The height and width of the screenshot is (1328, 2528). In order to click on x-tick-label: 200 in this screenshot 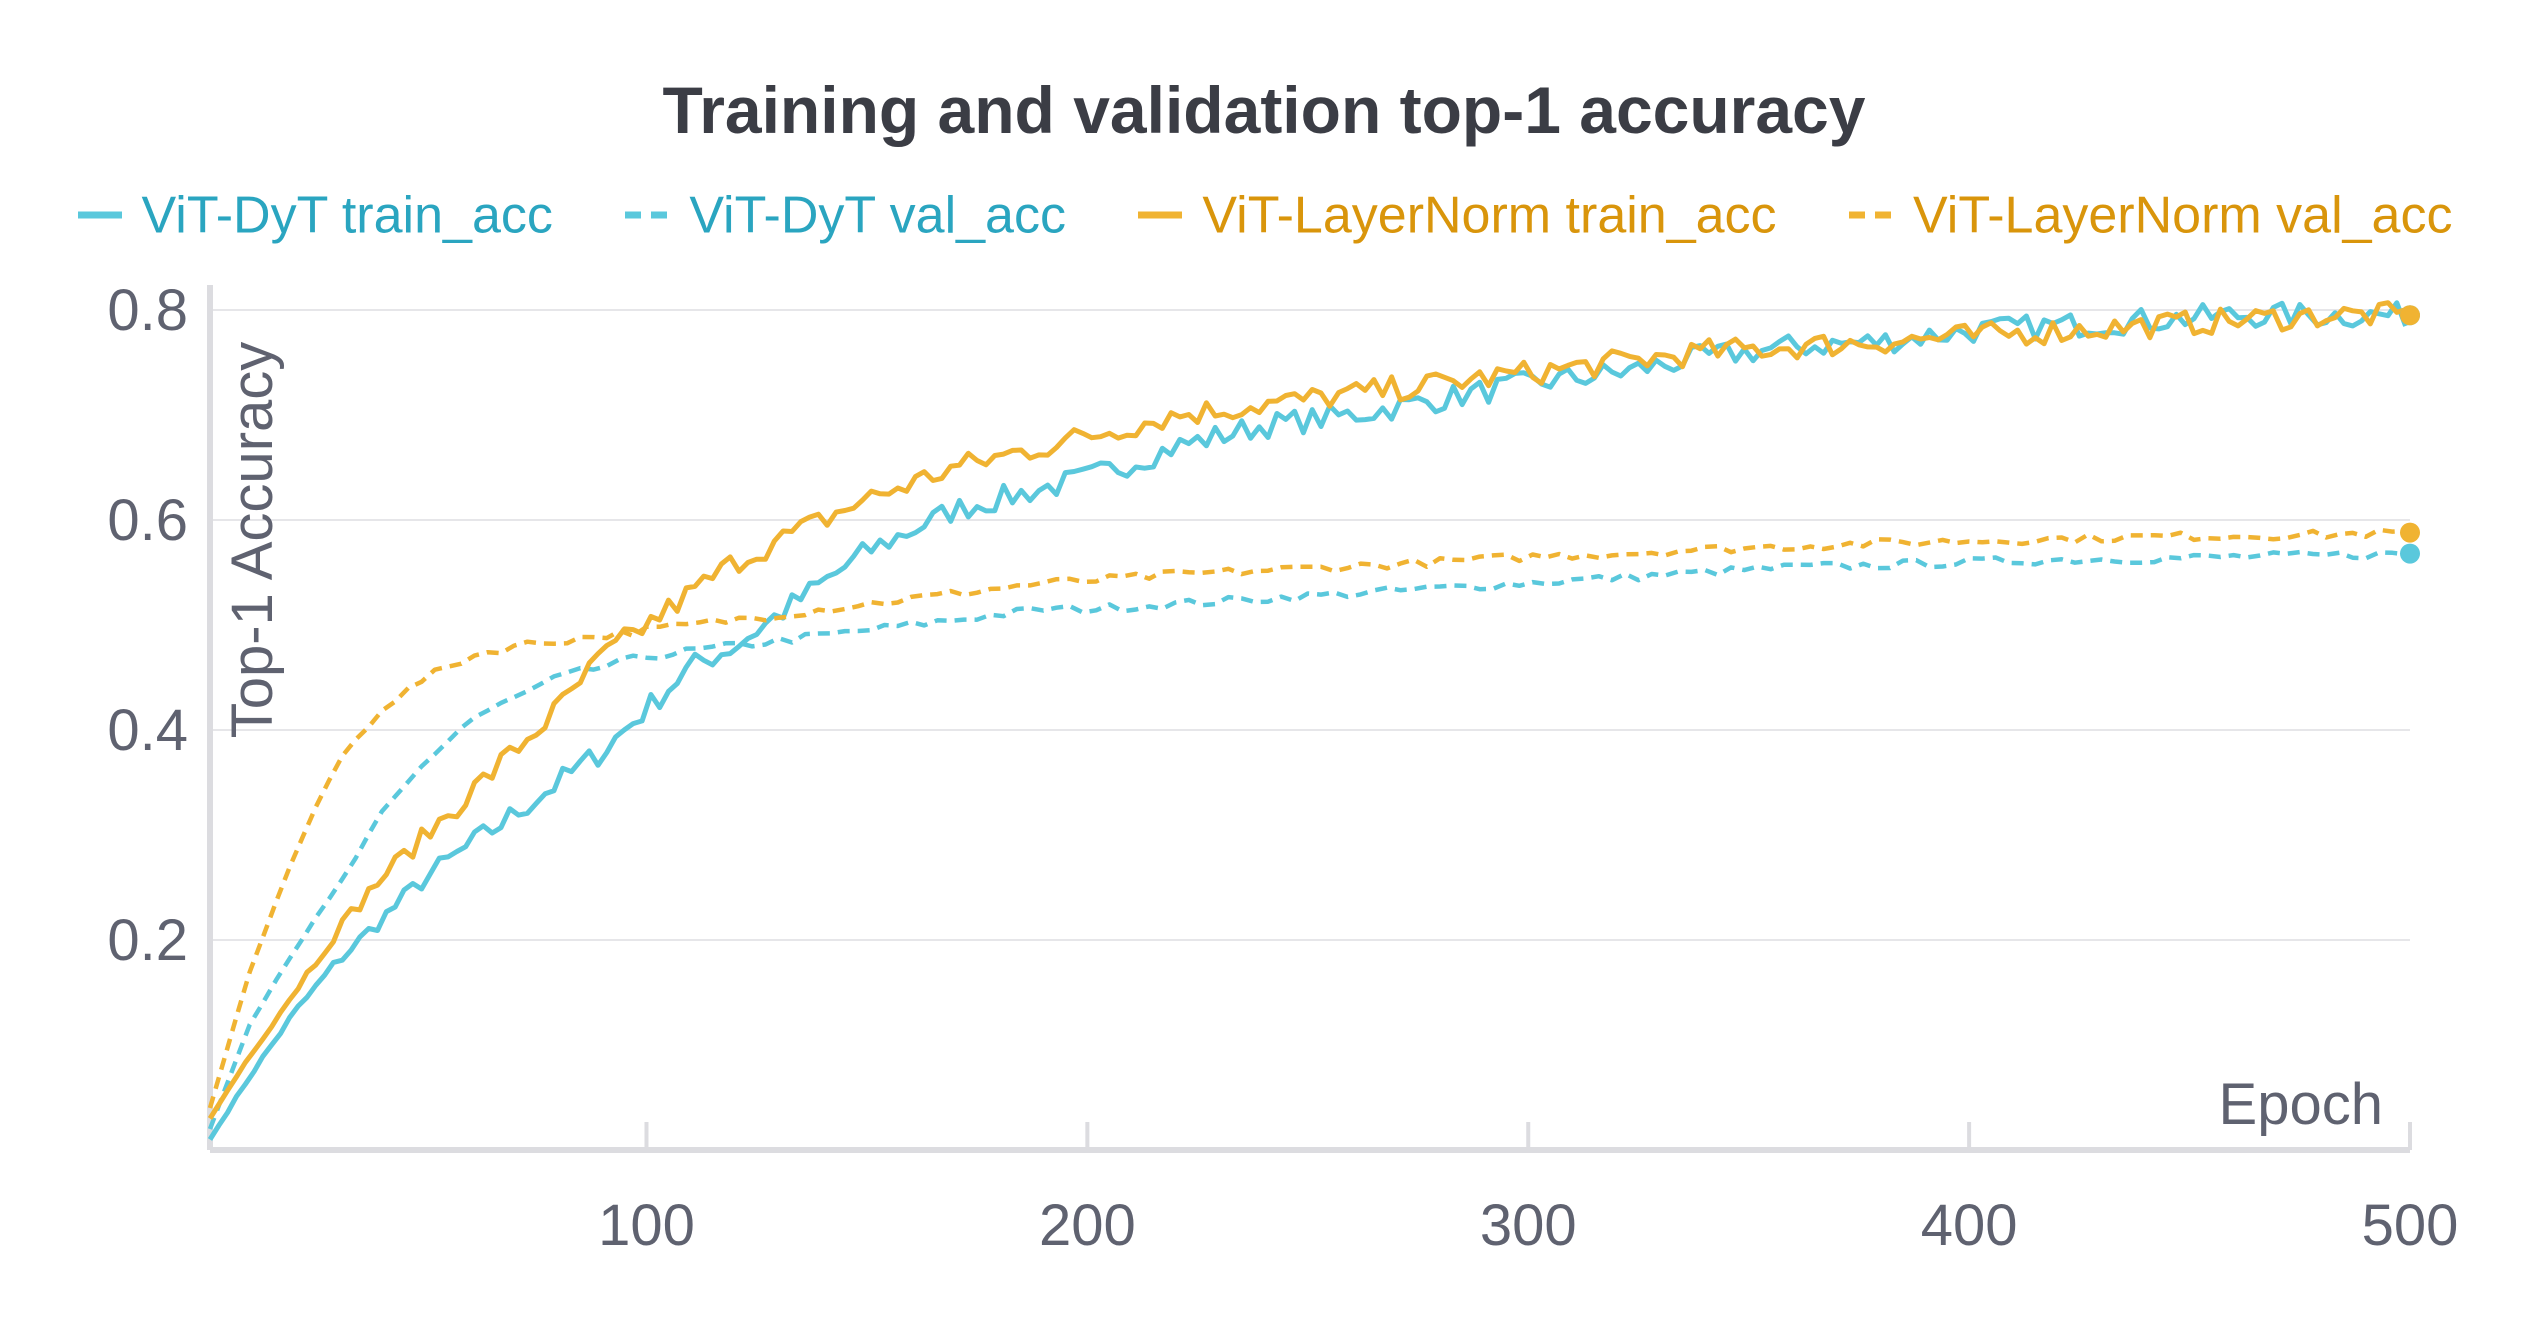, I will do `click(1087, 1225)`.